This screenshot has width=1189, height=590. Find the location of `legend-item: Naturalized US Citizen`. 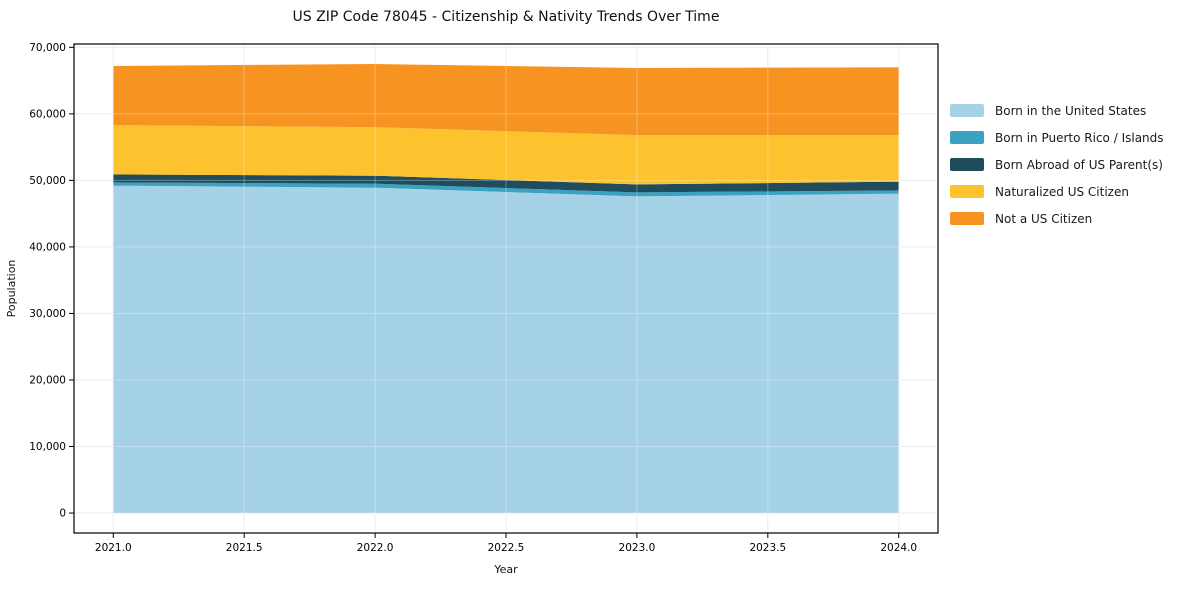

legend-item: Naturalized US Citizen is located at coordinates (1057, 191).